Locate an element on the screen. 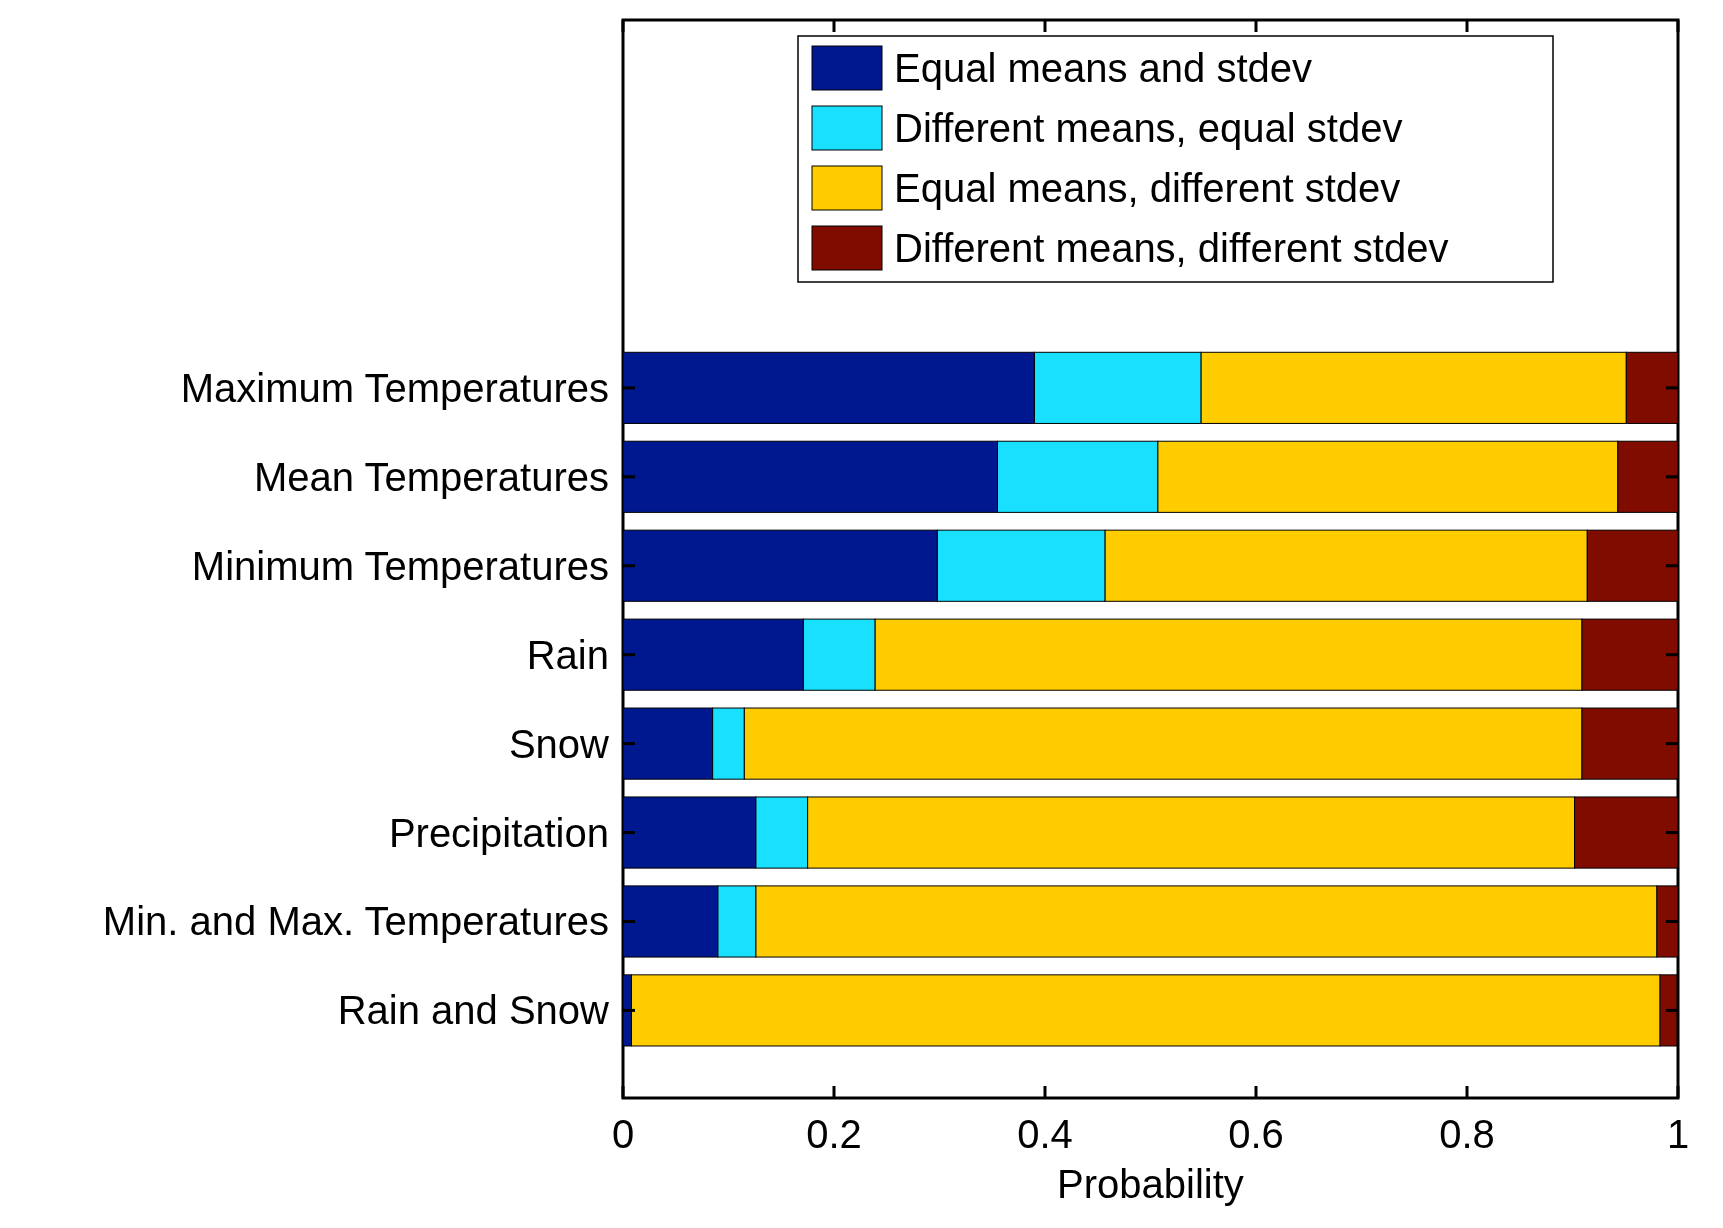 This screenshot has width=1723, height=1228. legend-label: Equal means and stdev is located at coordinates (1103, 68).